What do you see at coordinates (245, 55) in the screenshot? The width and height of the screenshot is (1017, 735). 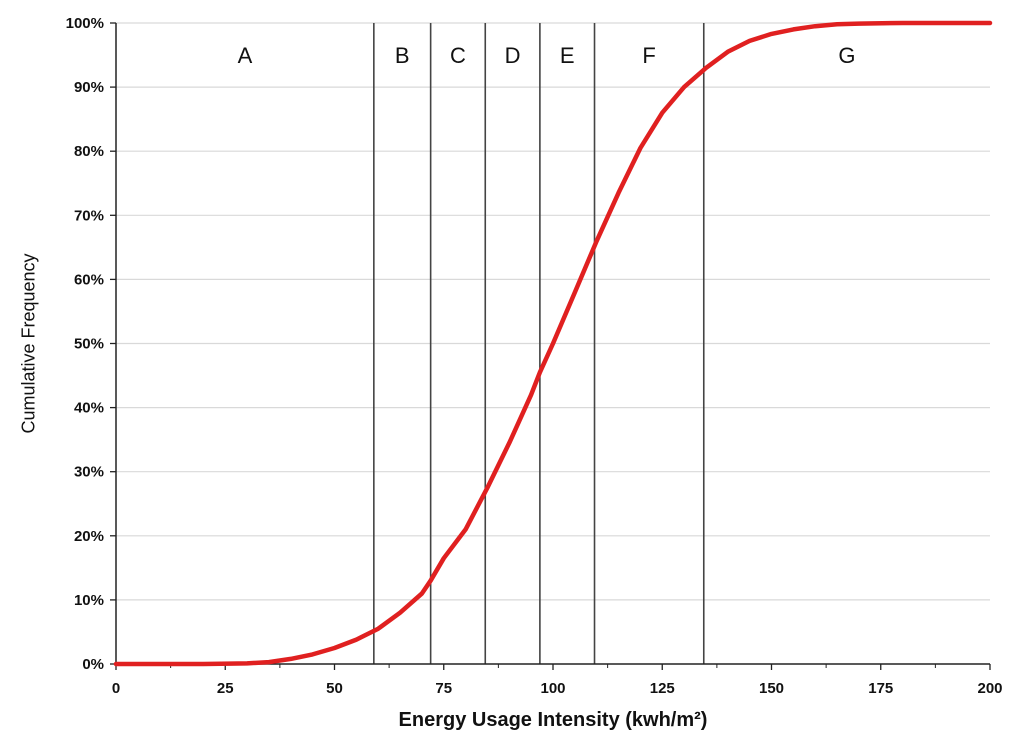 I see `zone-label-a: A` at bounding box center [245, 55].